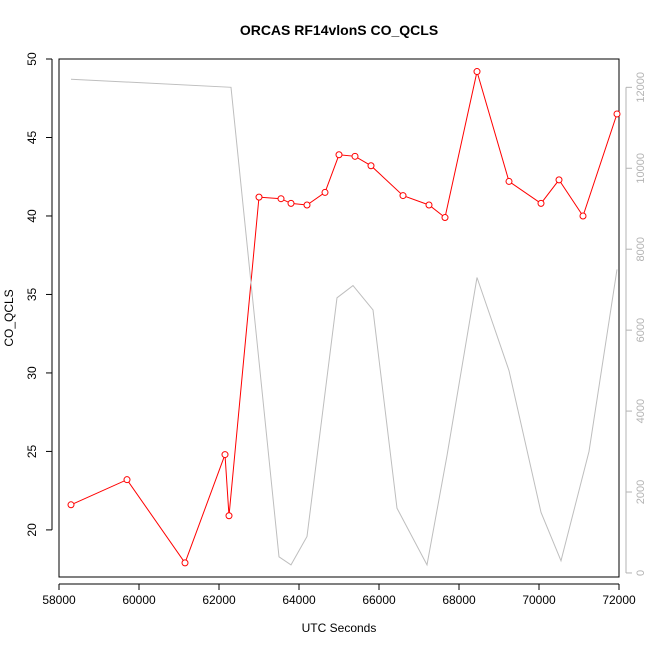  What do you see at coordinates (32, 137) in the screenshot?
I see `y-tick-label: 45` at bounding box center [32, 137].